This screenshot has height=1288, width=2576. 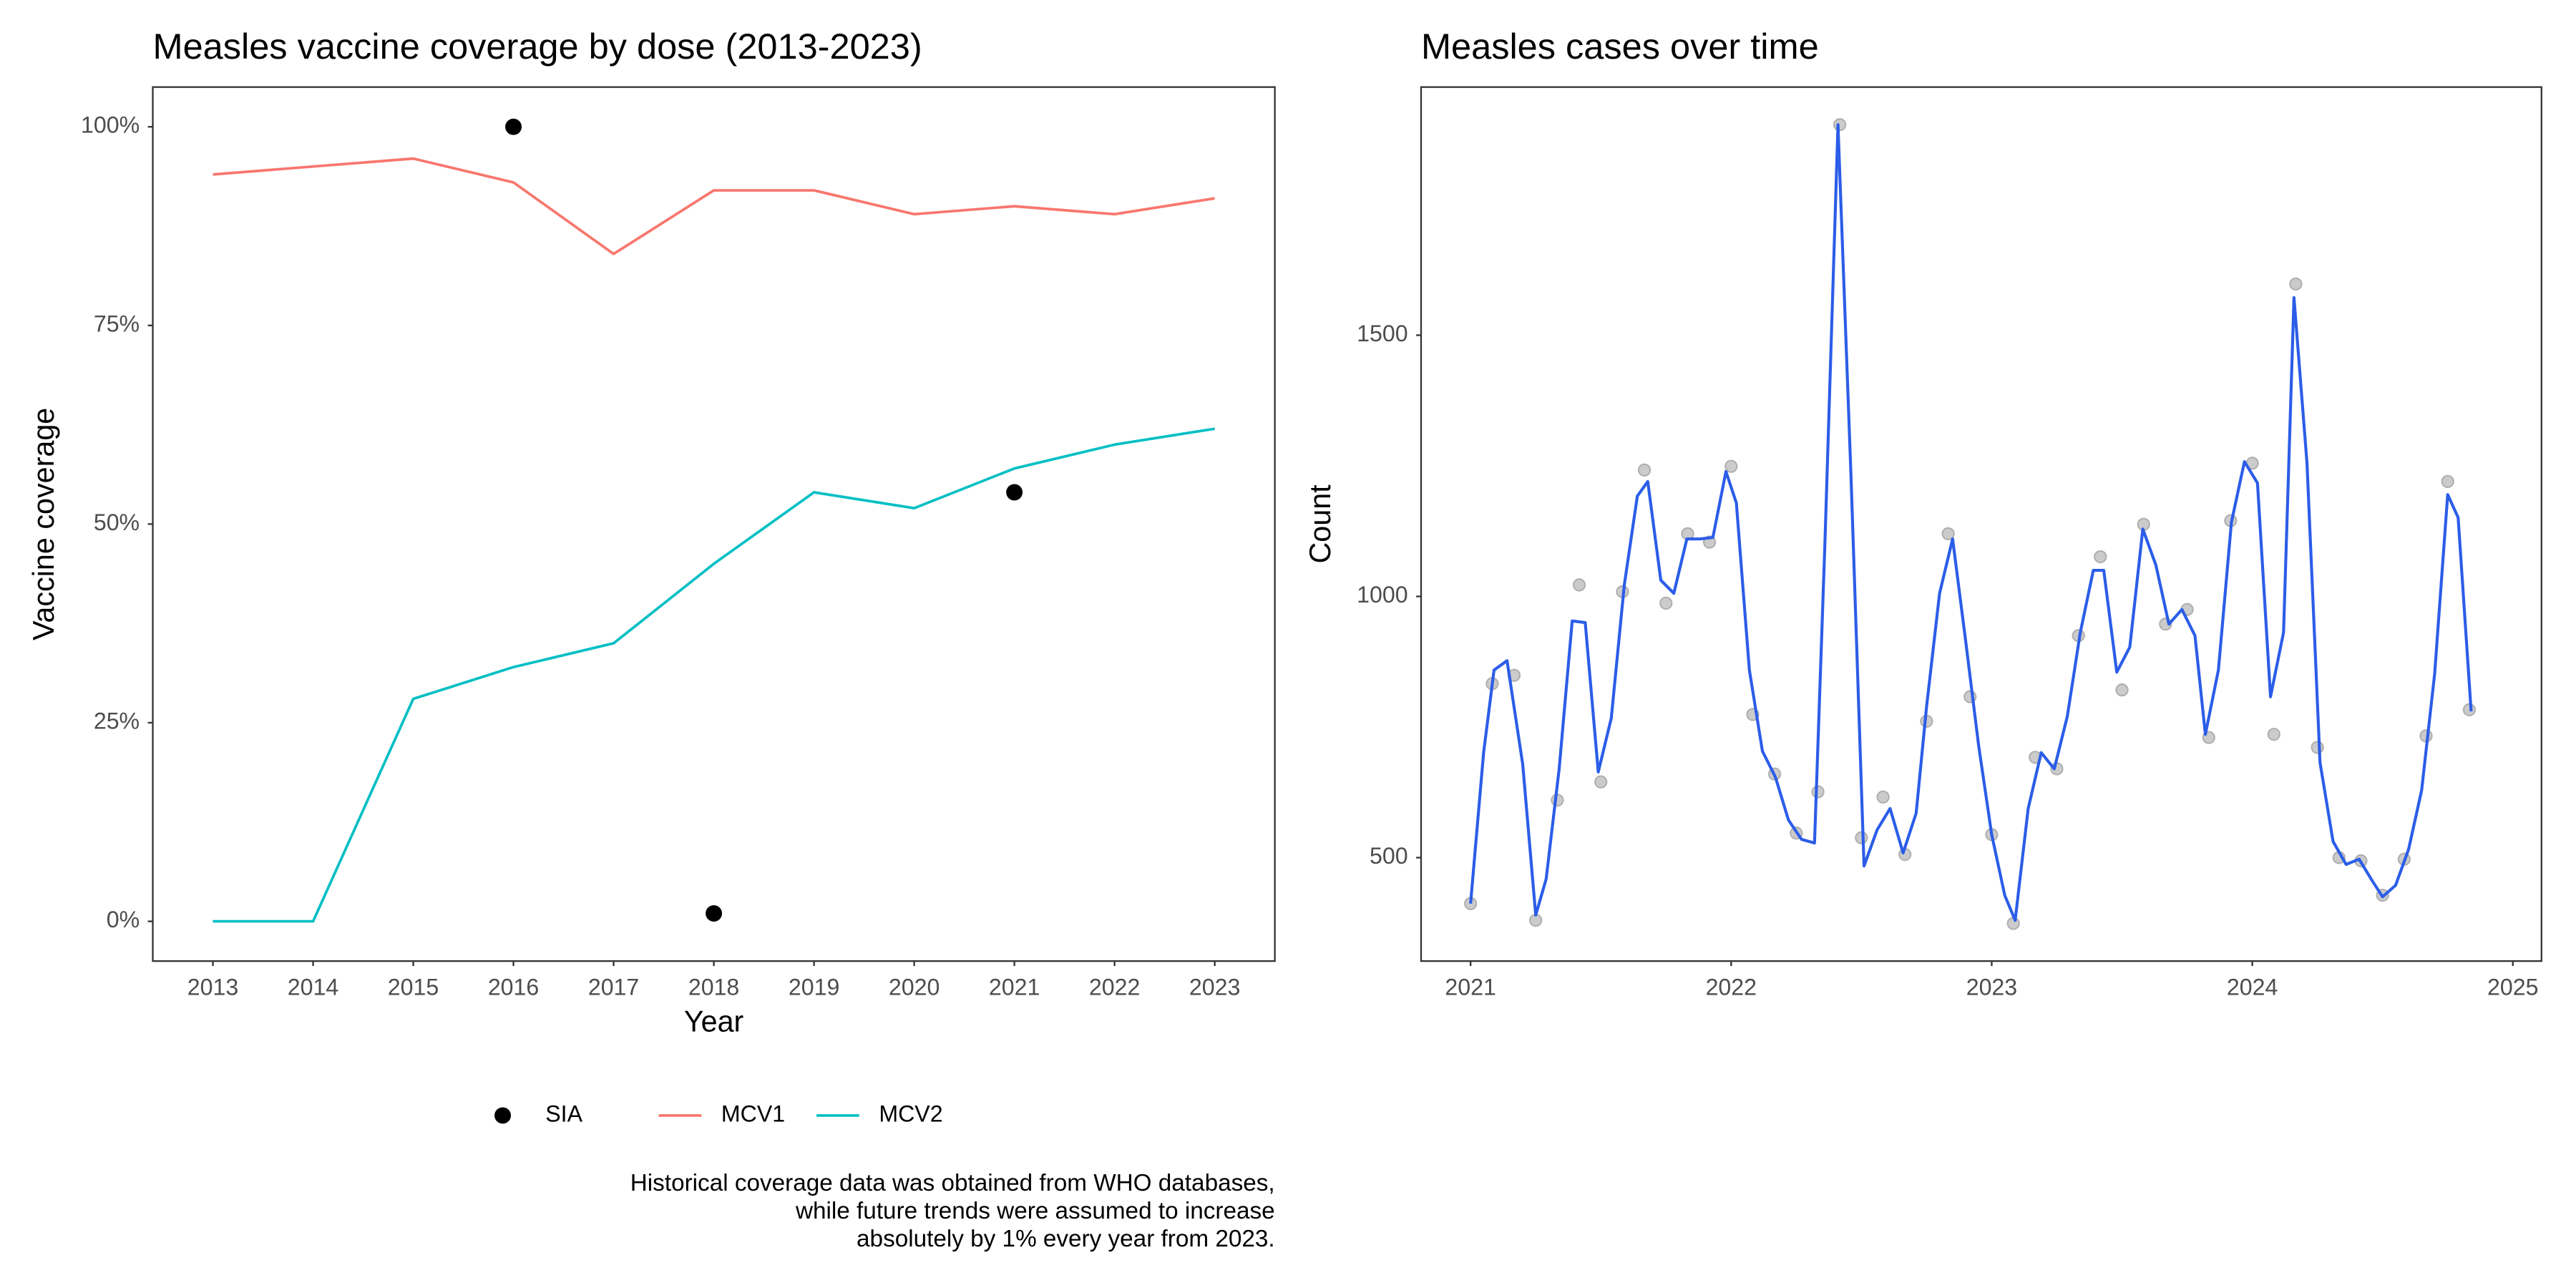 What do you see at coordinates (413, 987) in the screenshot?
I see `x-tick-label: 2015` at bounding box center [413, 987].